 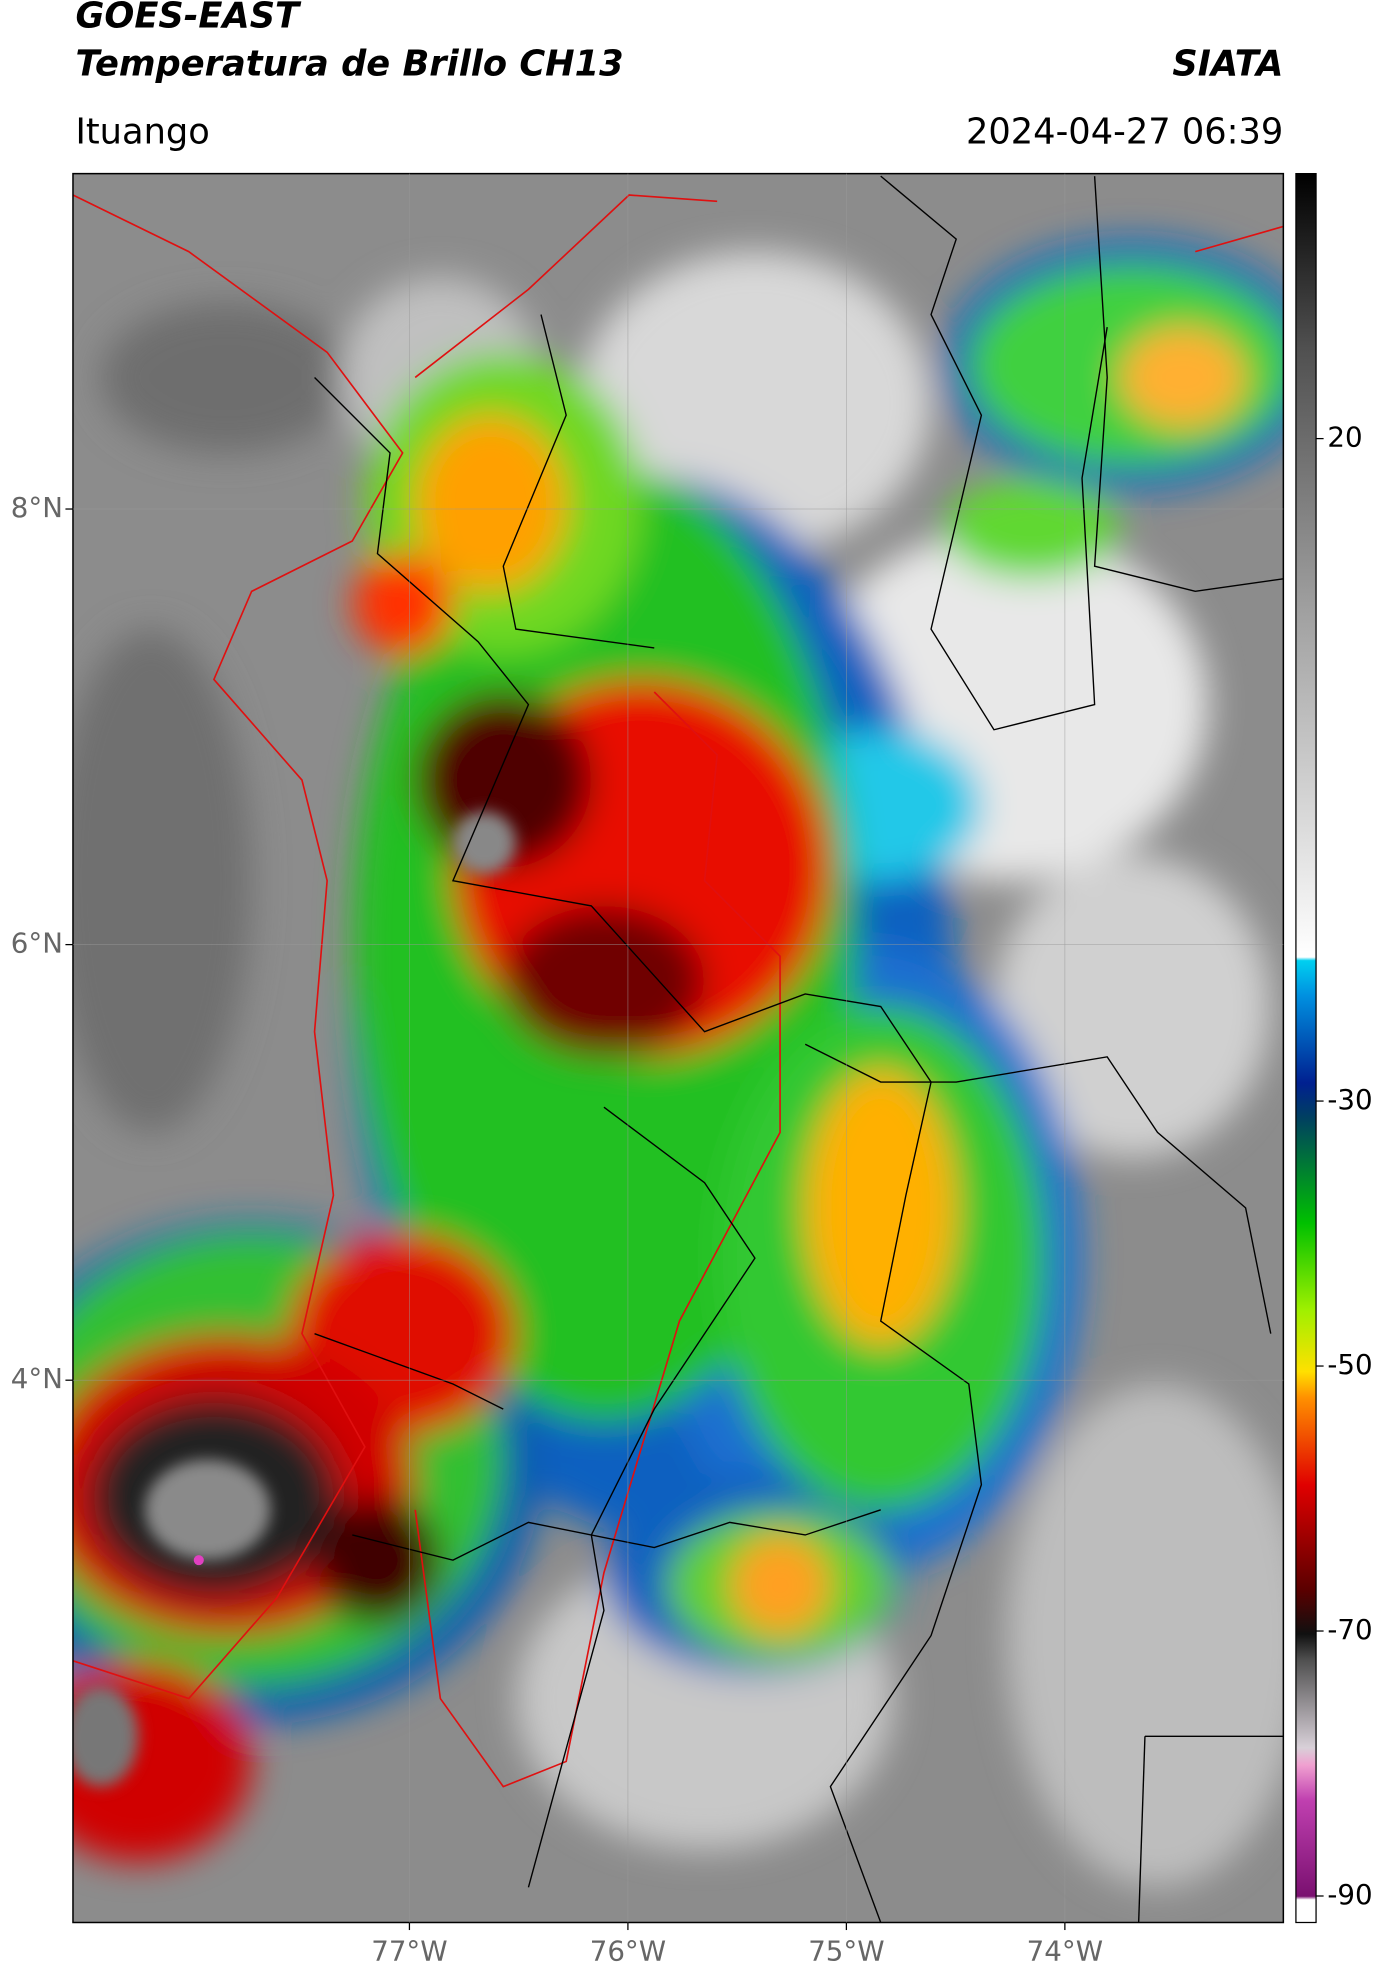 What do you see at coordinates (1349, 1099) in the screenshot?
I see `colorbar-tick-label: -30` at bounding box center [1349, 1099].